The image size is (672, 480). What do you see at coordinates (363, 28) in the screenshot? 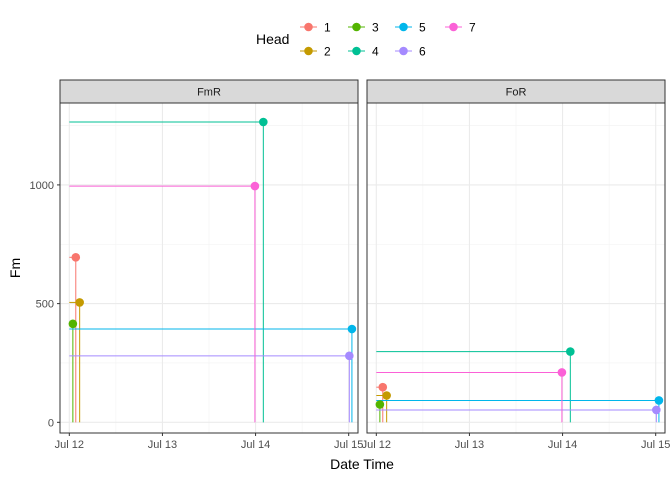
I see `legend-item-3: 3` at bounding box center [363, 28].